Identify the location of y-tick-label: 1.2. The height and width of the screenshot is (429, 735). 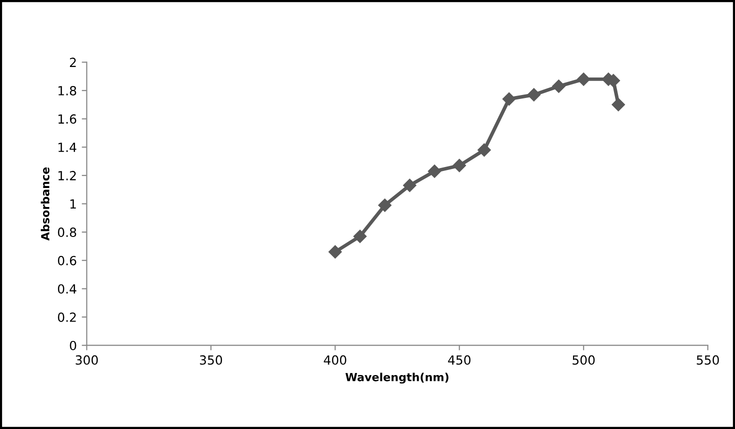
(67, 175).